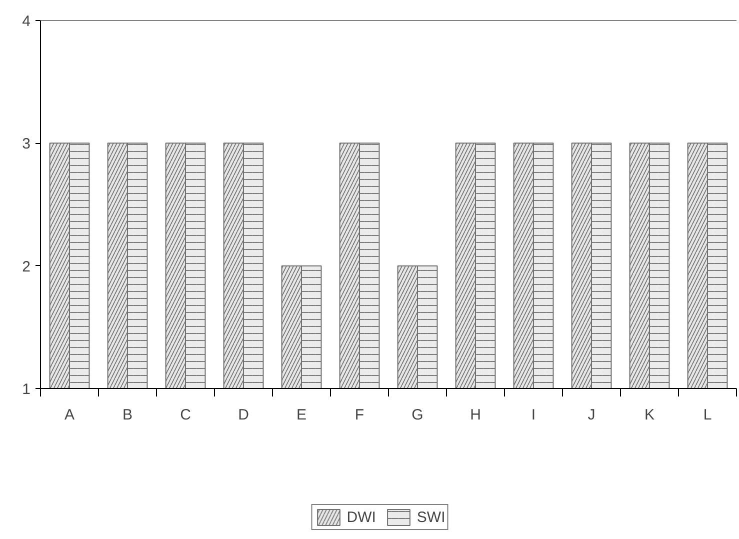  I want to click on y-tick-label: 3, so click(26, 144).